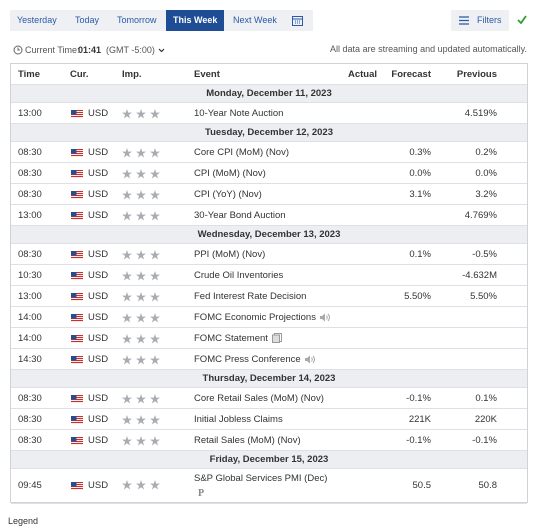  What do you see at coordinates (250, 296) in the screenshot?
I see `event-name: Fed Interest Rate Decision` at bounding box center [250, 296].